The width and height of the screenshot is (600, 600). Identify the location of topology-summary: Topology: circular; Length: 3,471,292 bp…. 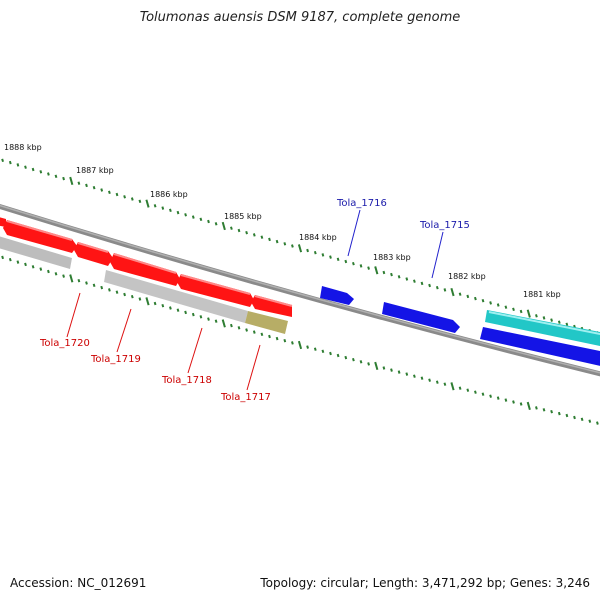
(425, 583).